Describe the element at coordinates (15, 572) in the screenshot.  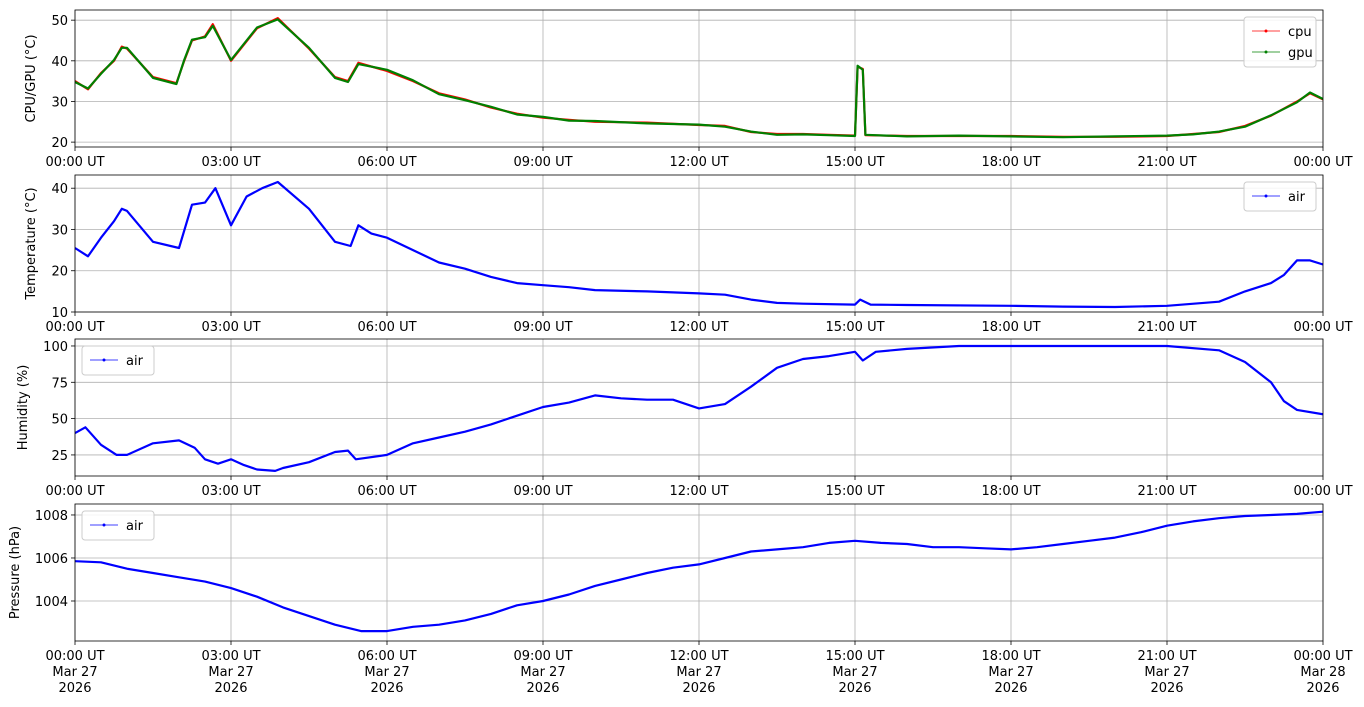
I see `y-axis-label: Pressure (hPa)` at that location.